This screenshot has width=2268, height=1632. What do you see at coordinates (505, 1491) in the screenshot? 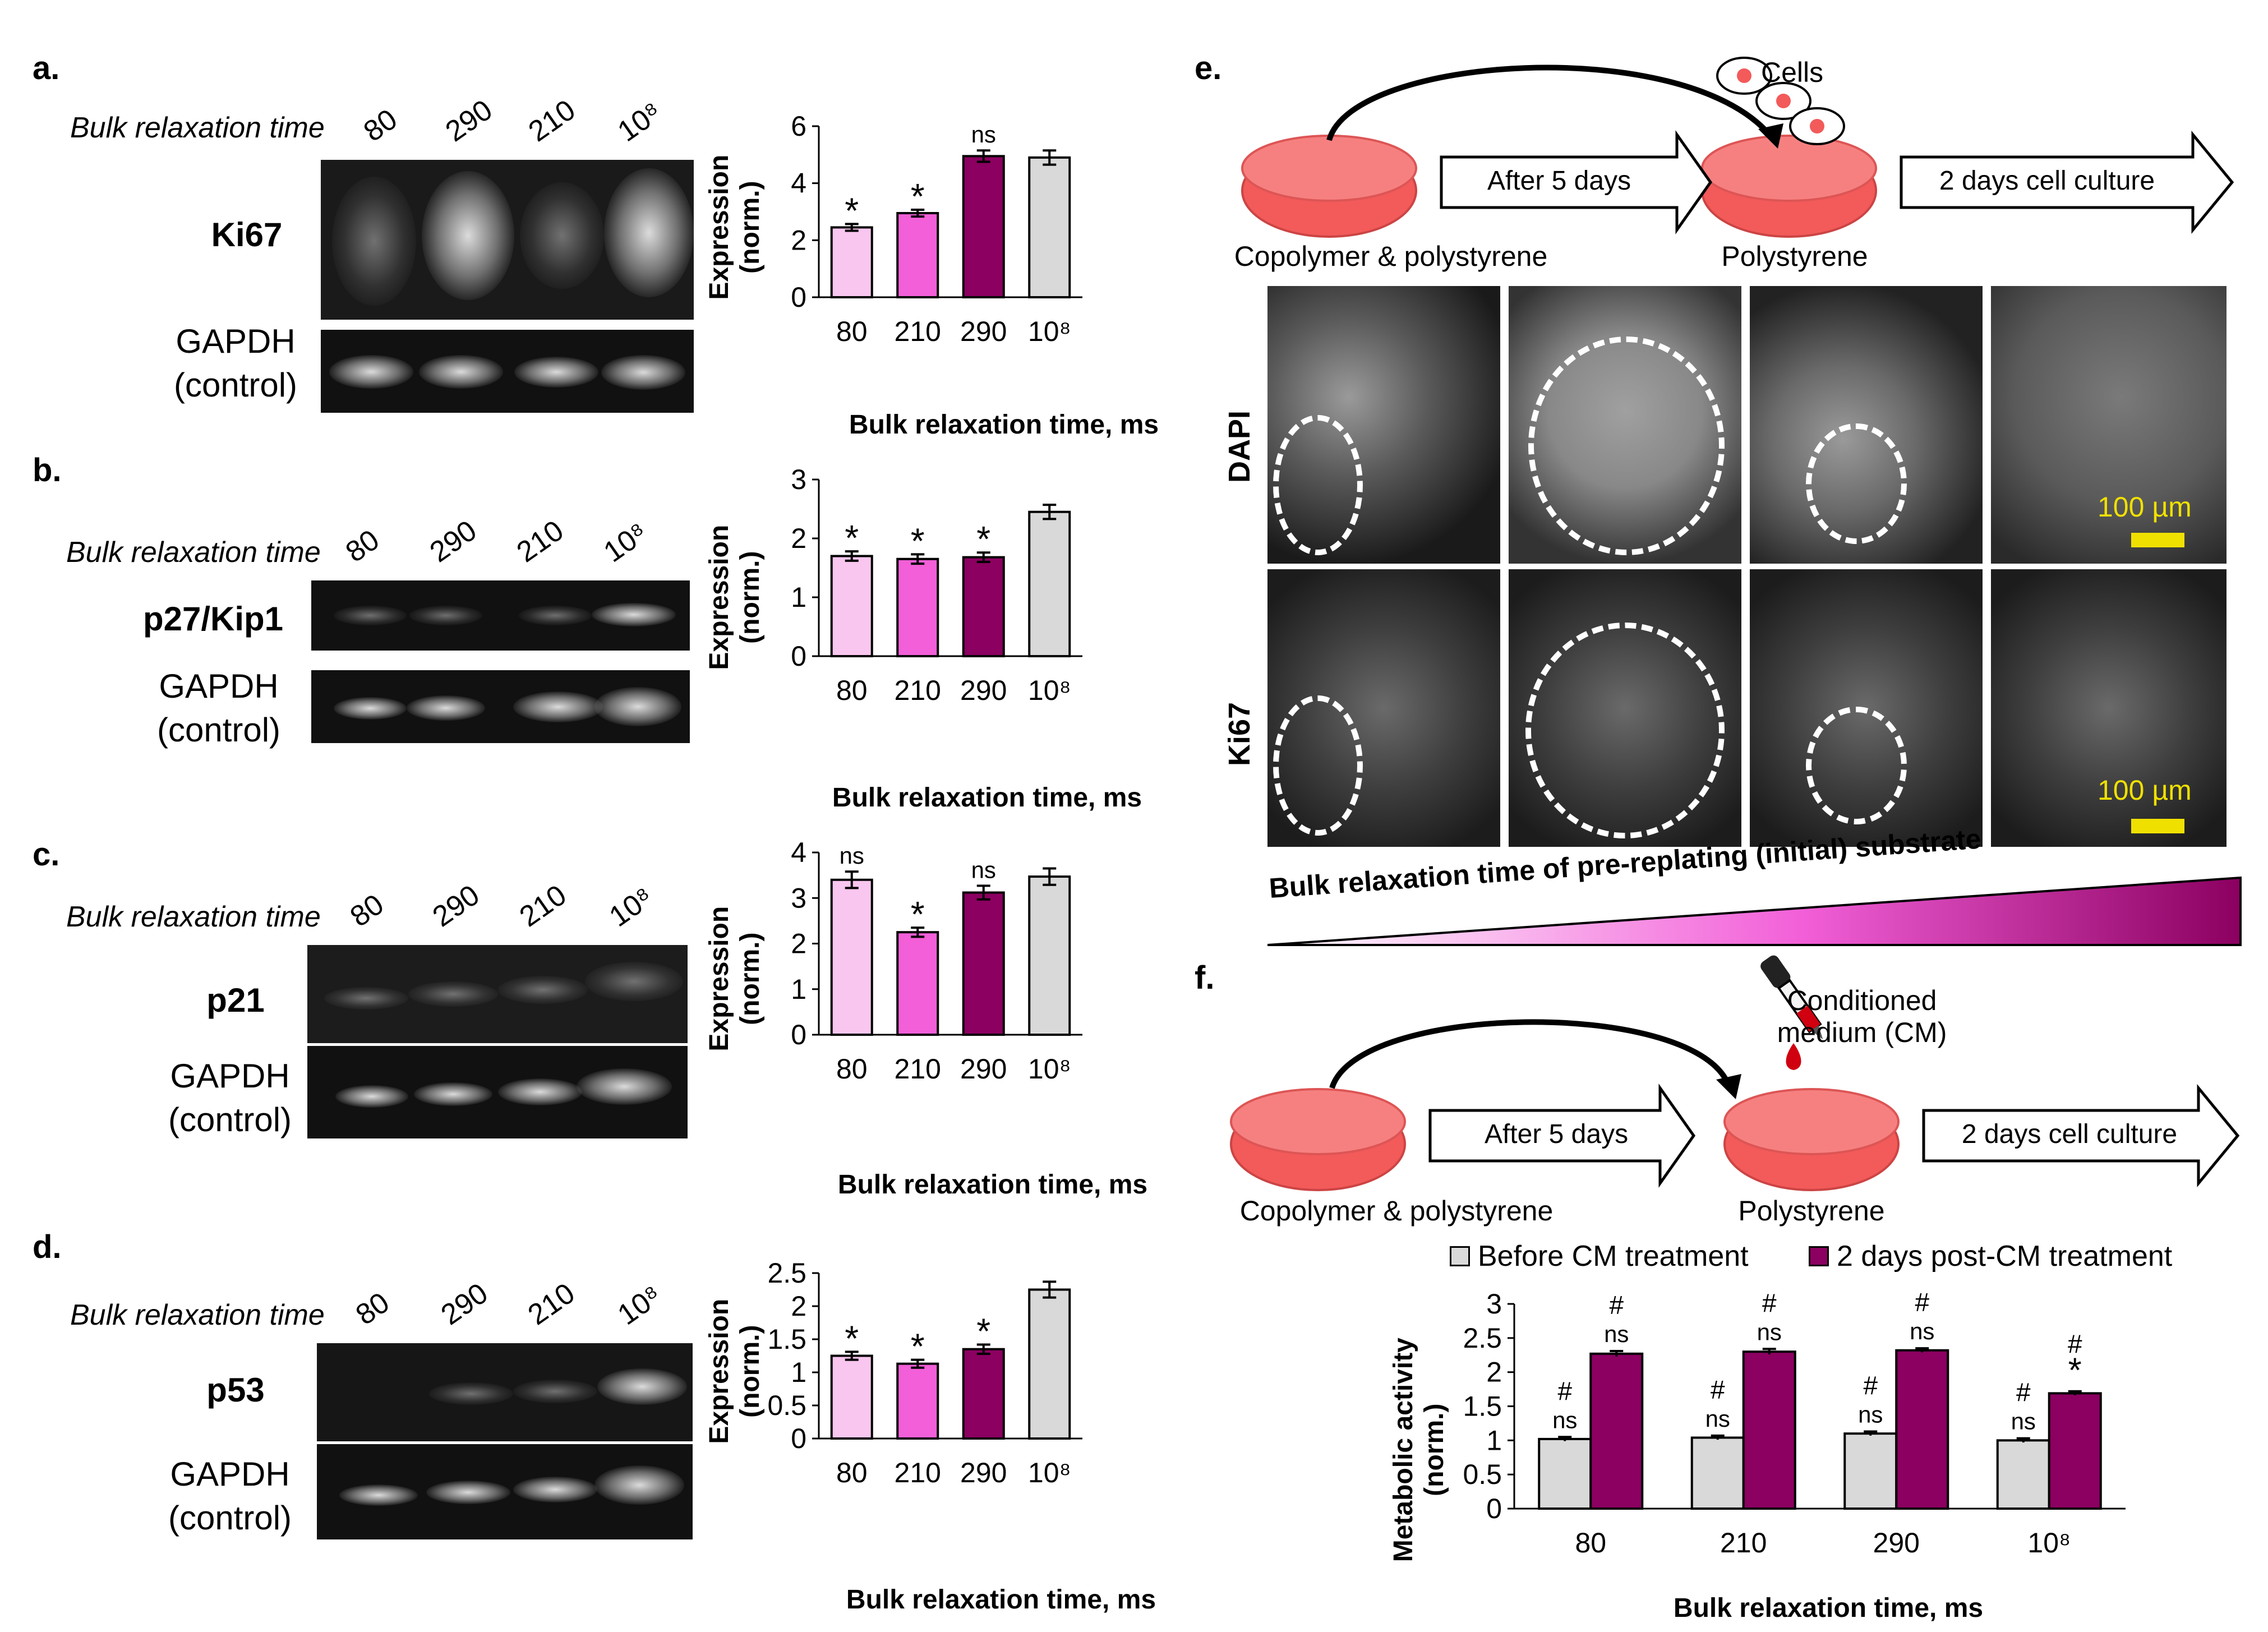
I see `panel-d-control-blot` at bounding box center [505, 1491].